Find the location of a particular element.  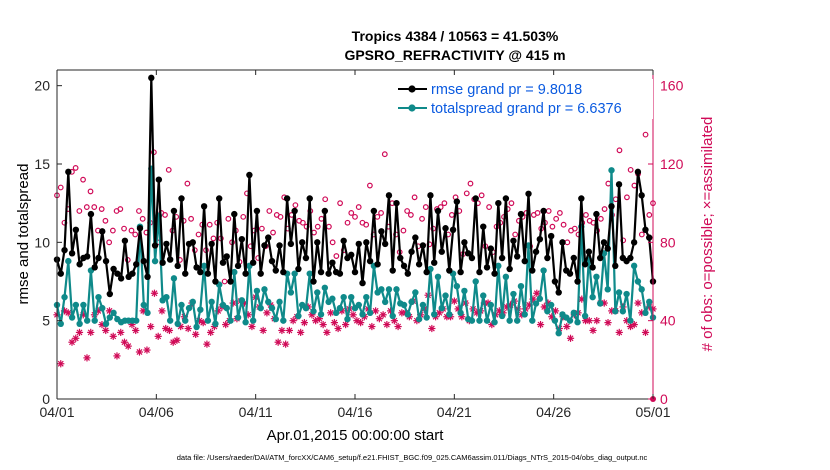

y2-axis-label: # of obs: o=possible; ×=assimilated is located at coordinates (707, 234).